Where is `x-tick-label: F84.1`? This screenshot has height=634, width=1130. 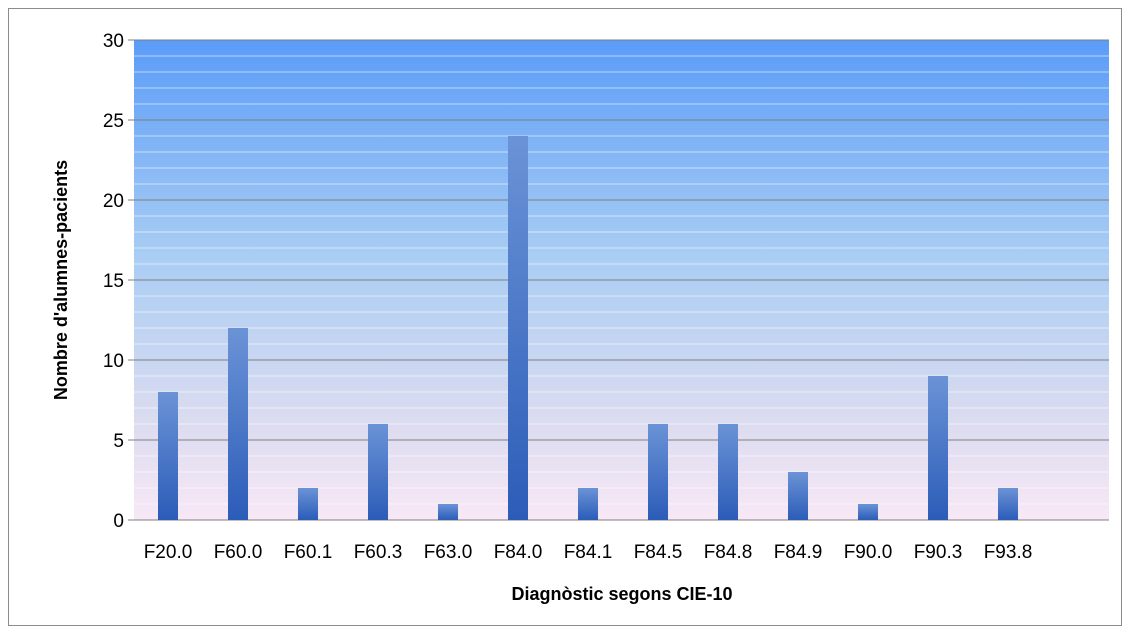 x-tick-label: F84.1 is located at coordinates (588, 552).